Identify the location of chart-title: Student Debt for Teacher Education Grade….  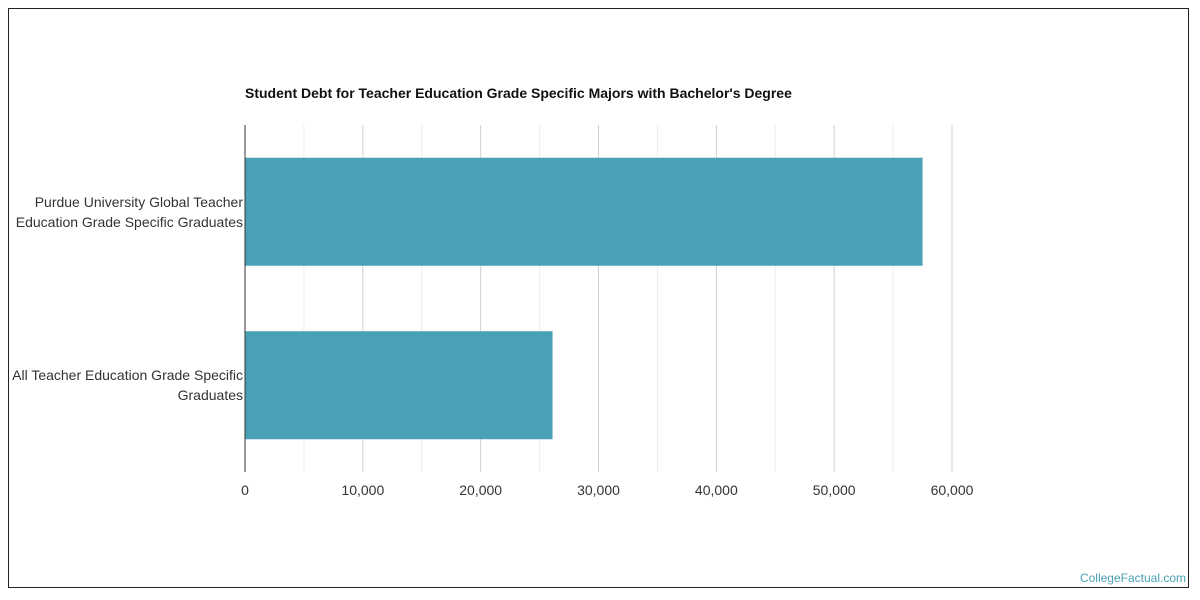
(518, 93).